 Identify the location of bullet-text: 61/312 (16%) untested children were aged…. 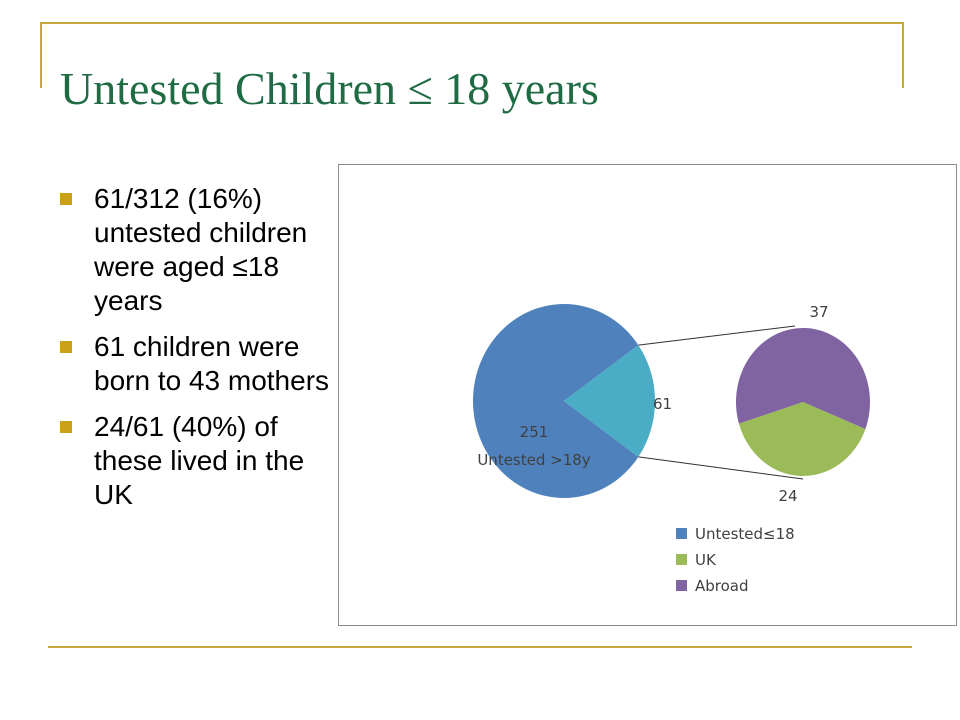
(201, 249).